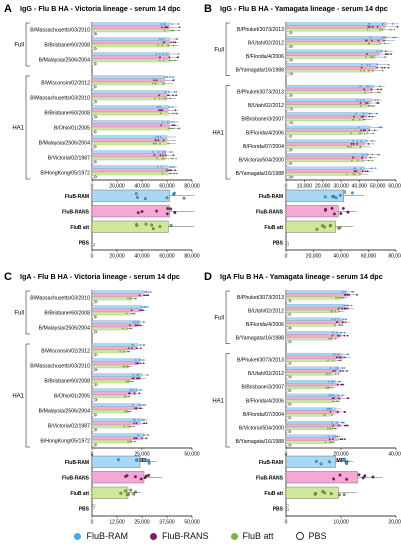  I want to click on category-label: B/Massachusetts/03/2010, so click(60, 299).